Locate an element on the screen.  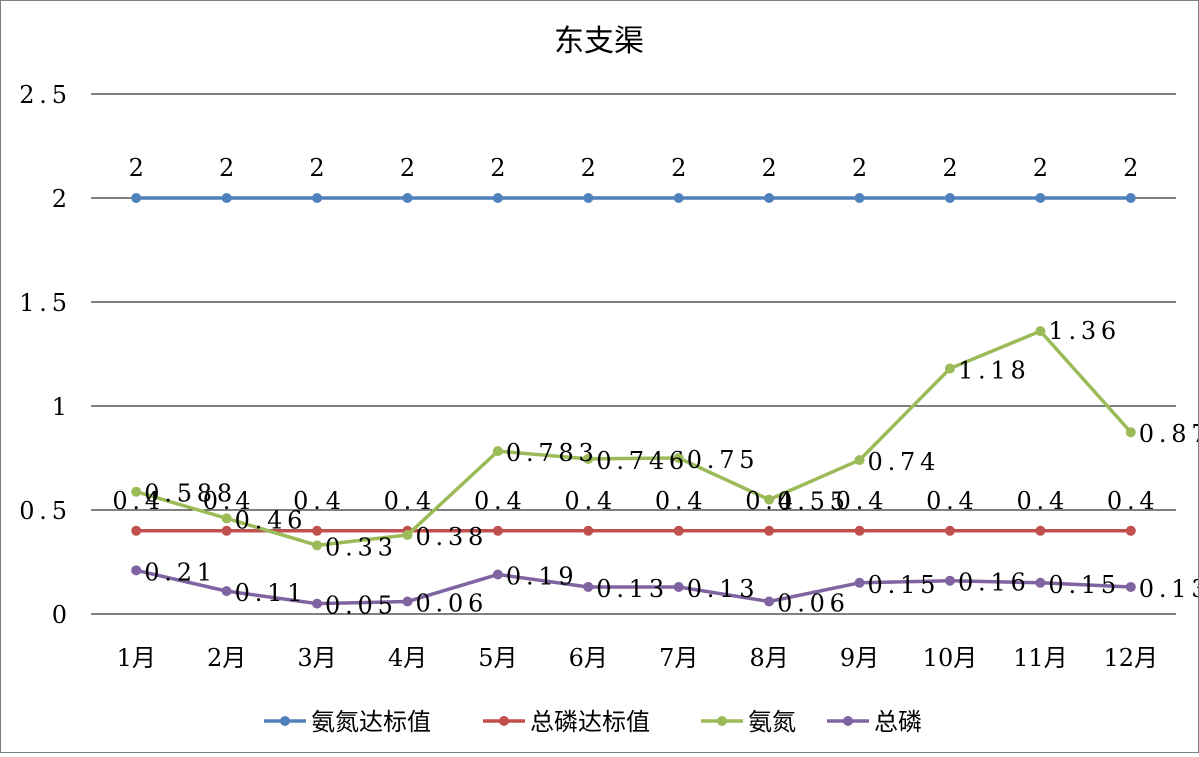
legend: 氨氮达标值 总磷达标值 氨氮 总磷 is located at coordinates (593, 722).